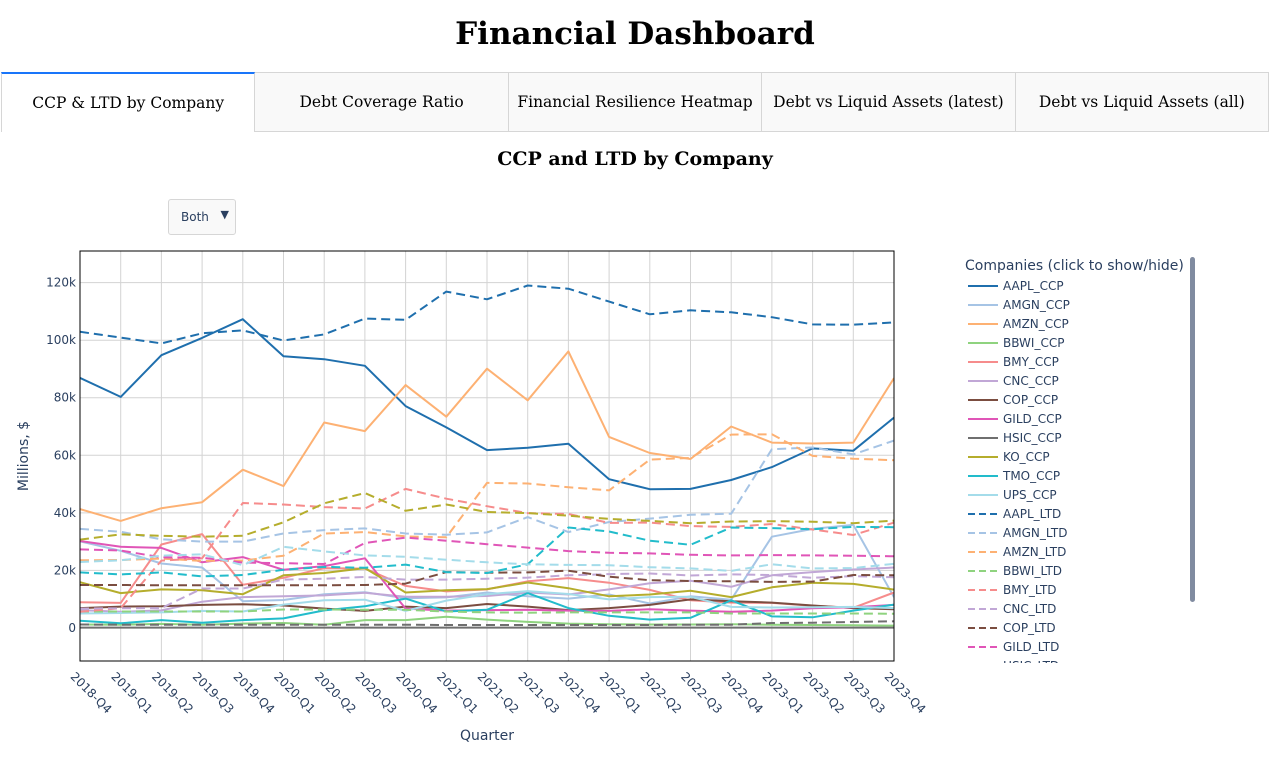 Image resolution: width=1270 pixels, height=775 pixels. I want to click on series-line-bmy-ltd, so click(487, 550).